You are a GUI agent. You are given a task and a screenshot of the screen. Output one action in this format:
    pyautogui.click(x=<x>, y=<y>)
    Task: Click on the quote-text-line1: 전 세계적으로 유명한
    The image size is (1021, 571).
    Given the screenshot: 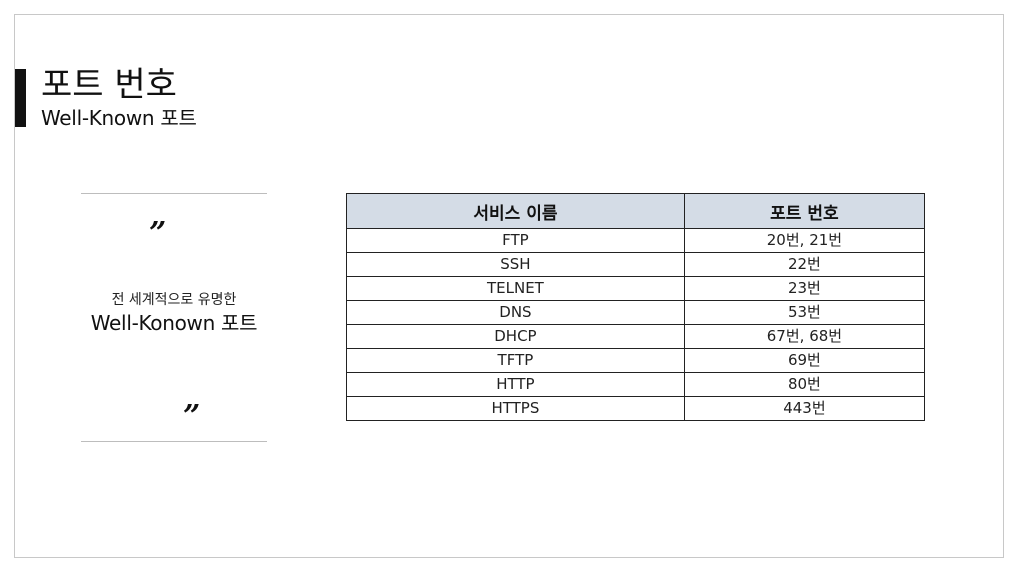 What is the action you would take?
    pyautogui.click(x=174, y=300)
    